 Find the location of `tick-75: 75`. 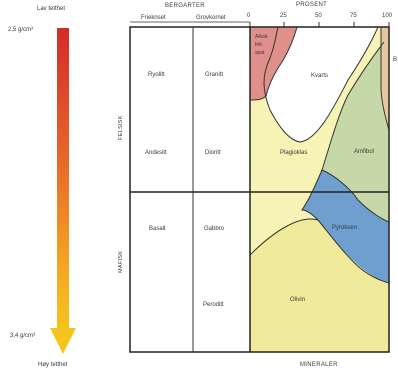

tick-75: 75 is located at coordinates (353, 16).